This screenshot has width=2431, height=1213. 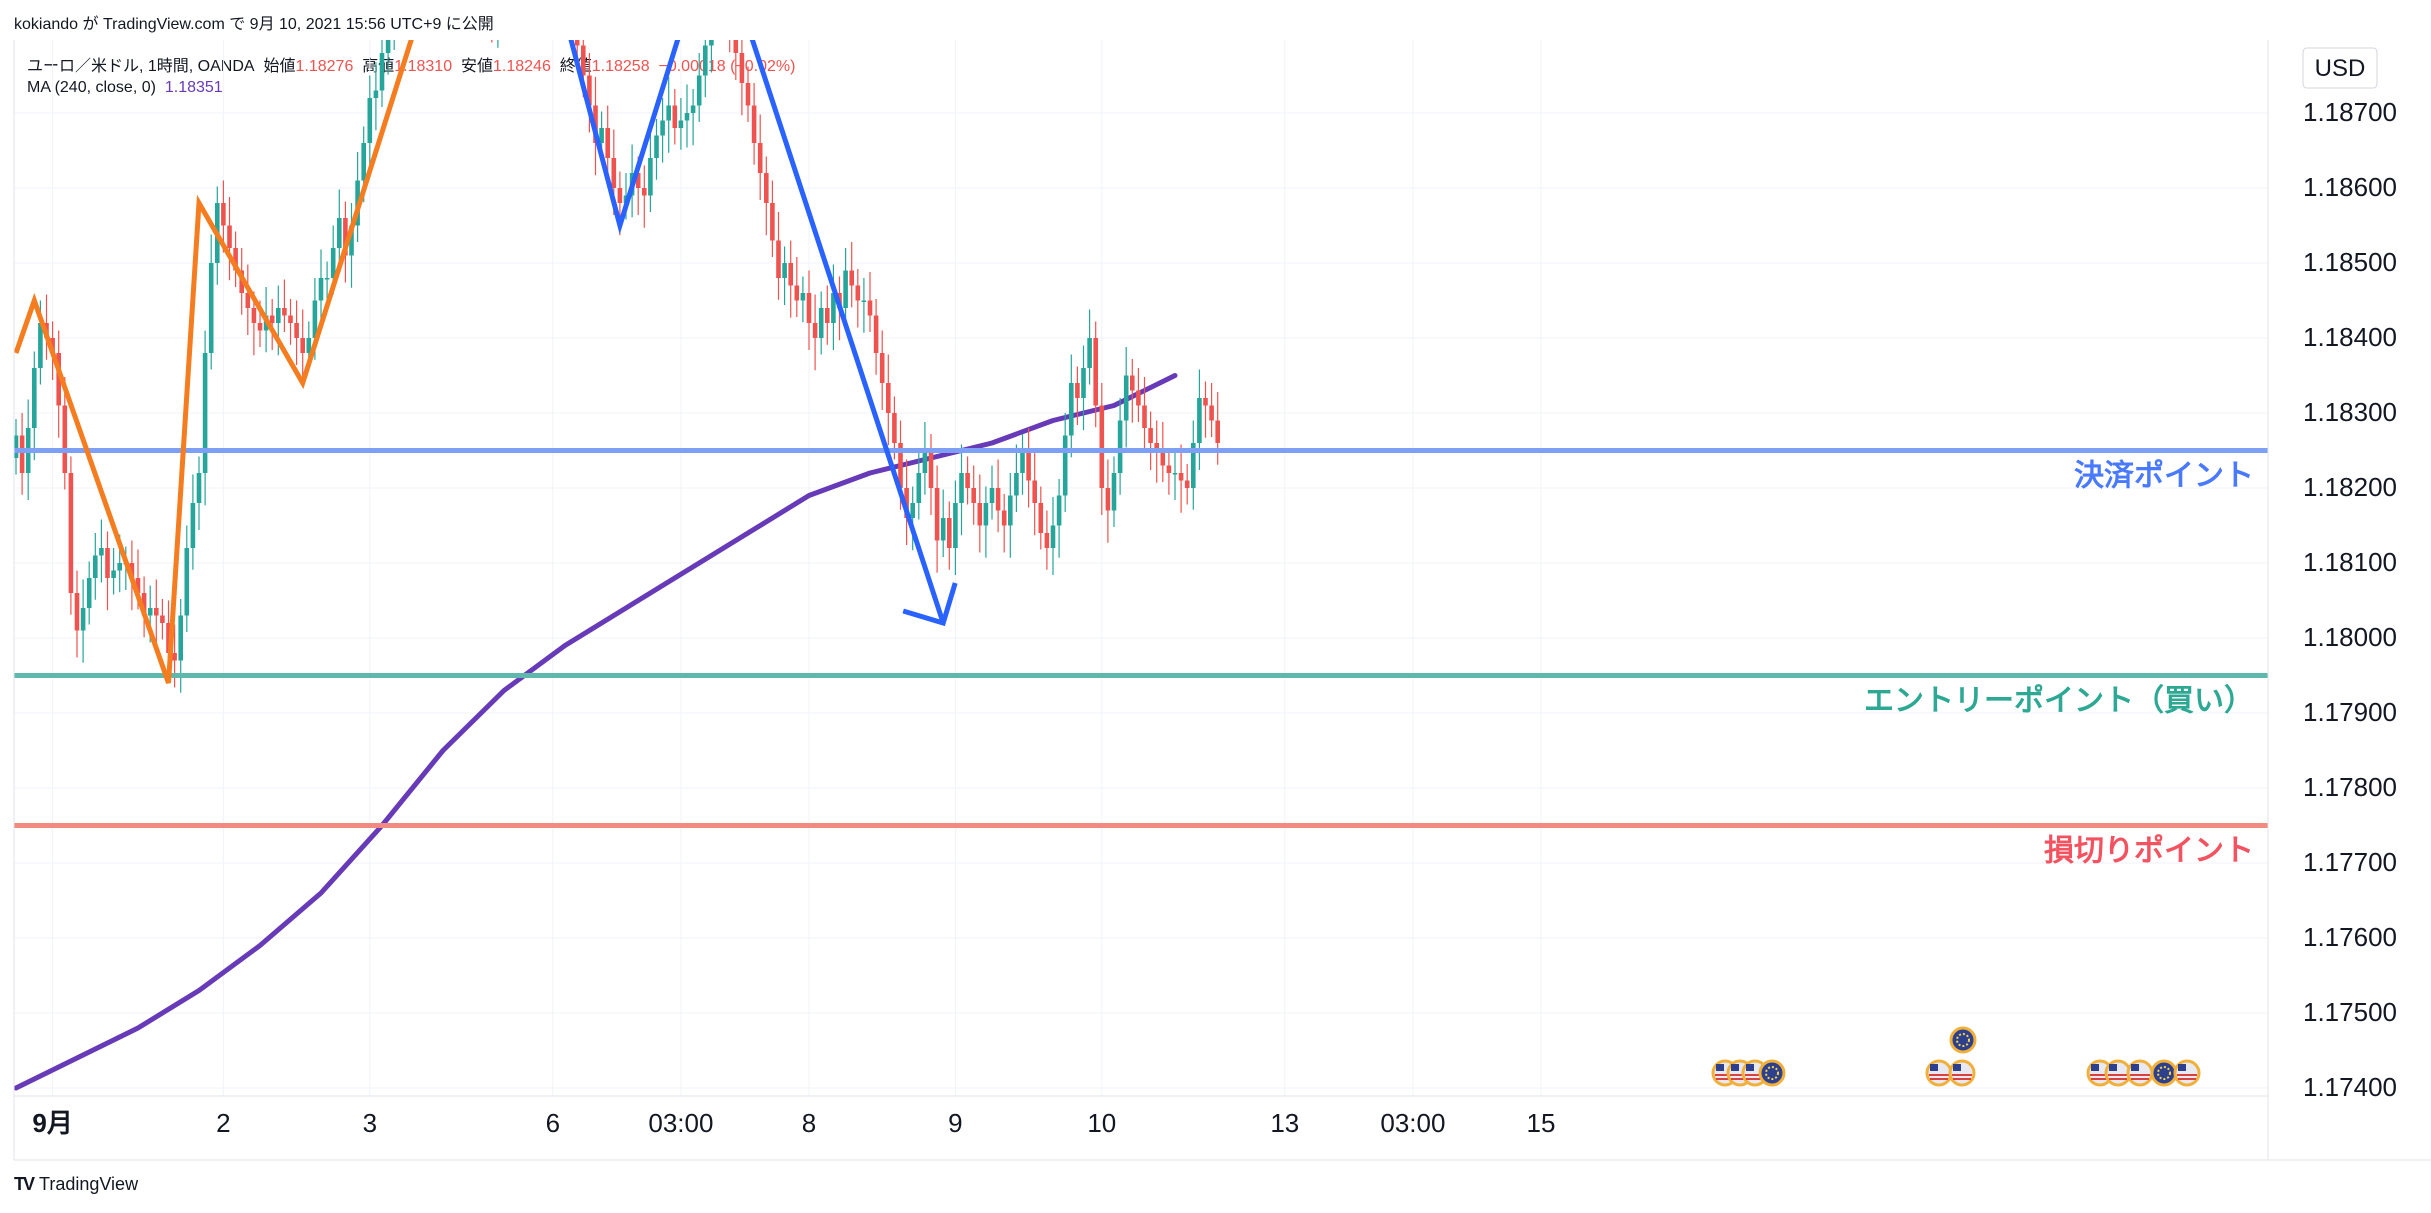 I want to click on currency-badge, so click(x=2340, y=68).